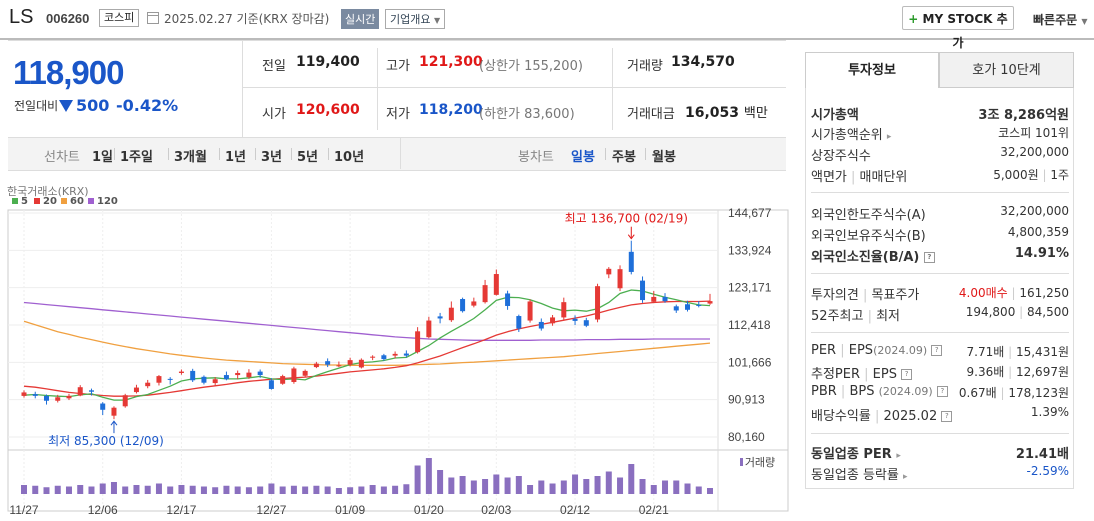 This screenshot has height=521, width=1094. I want to click on info-row-cap-rank: 시가총액순위 ▸ 코스피 101위, so click(940, 134).